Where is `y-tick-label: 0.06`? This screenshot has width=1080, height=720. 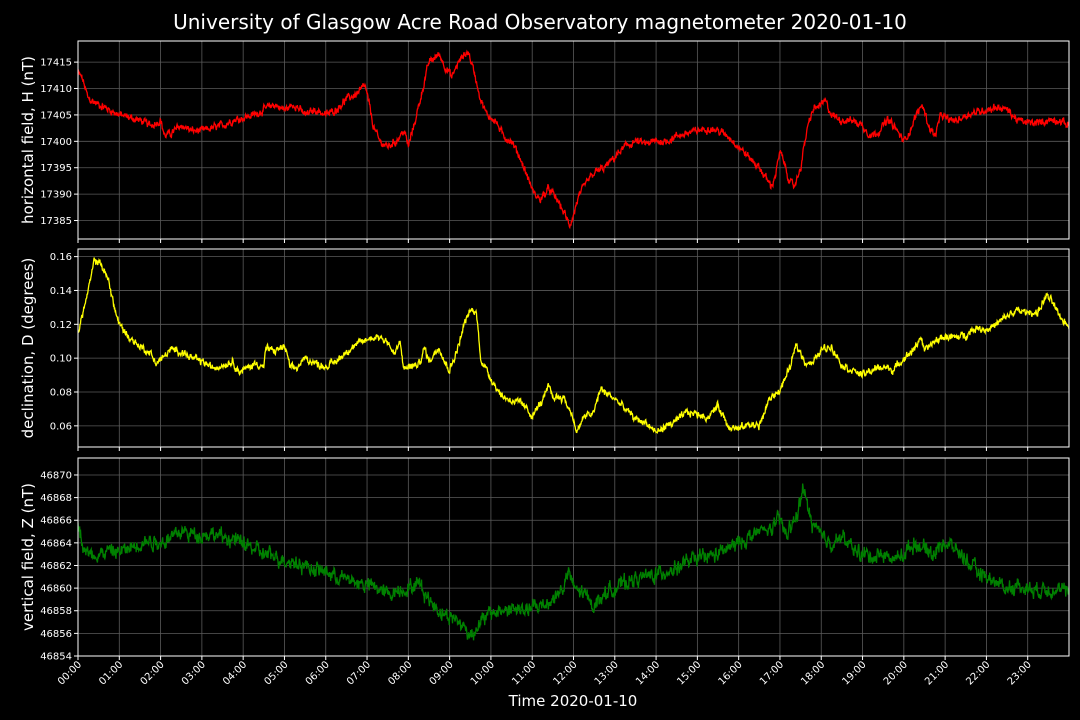
y-tick-label: 0.06 is located at coordinates (61, 426).